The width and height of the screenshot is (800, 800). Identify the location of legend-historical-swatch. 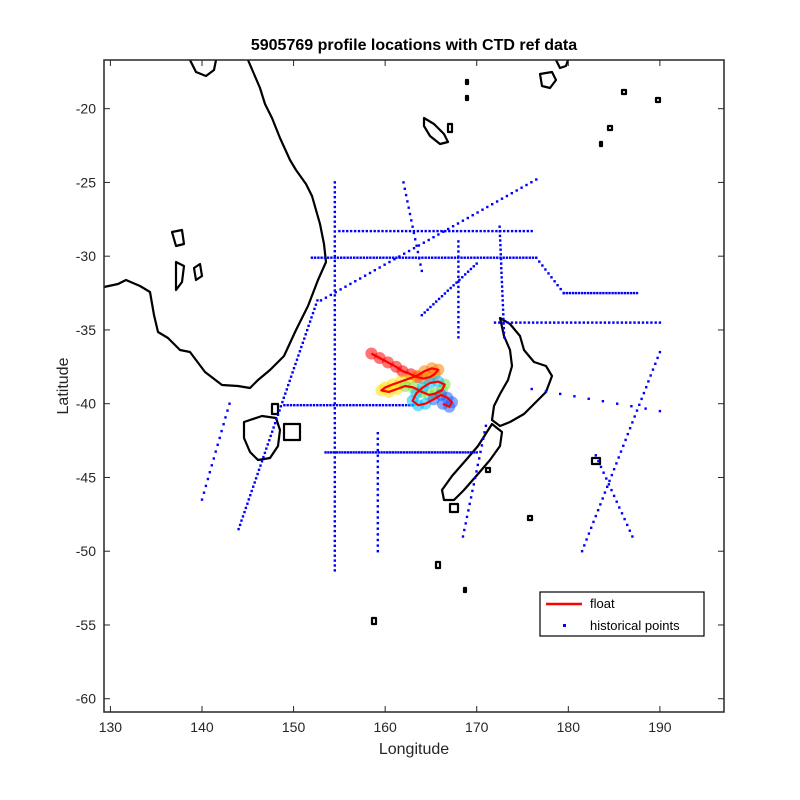
(564, 625).